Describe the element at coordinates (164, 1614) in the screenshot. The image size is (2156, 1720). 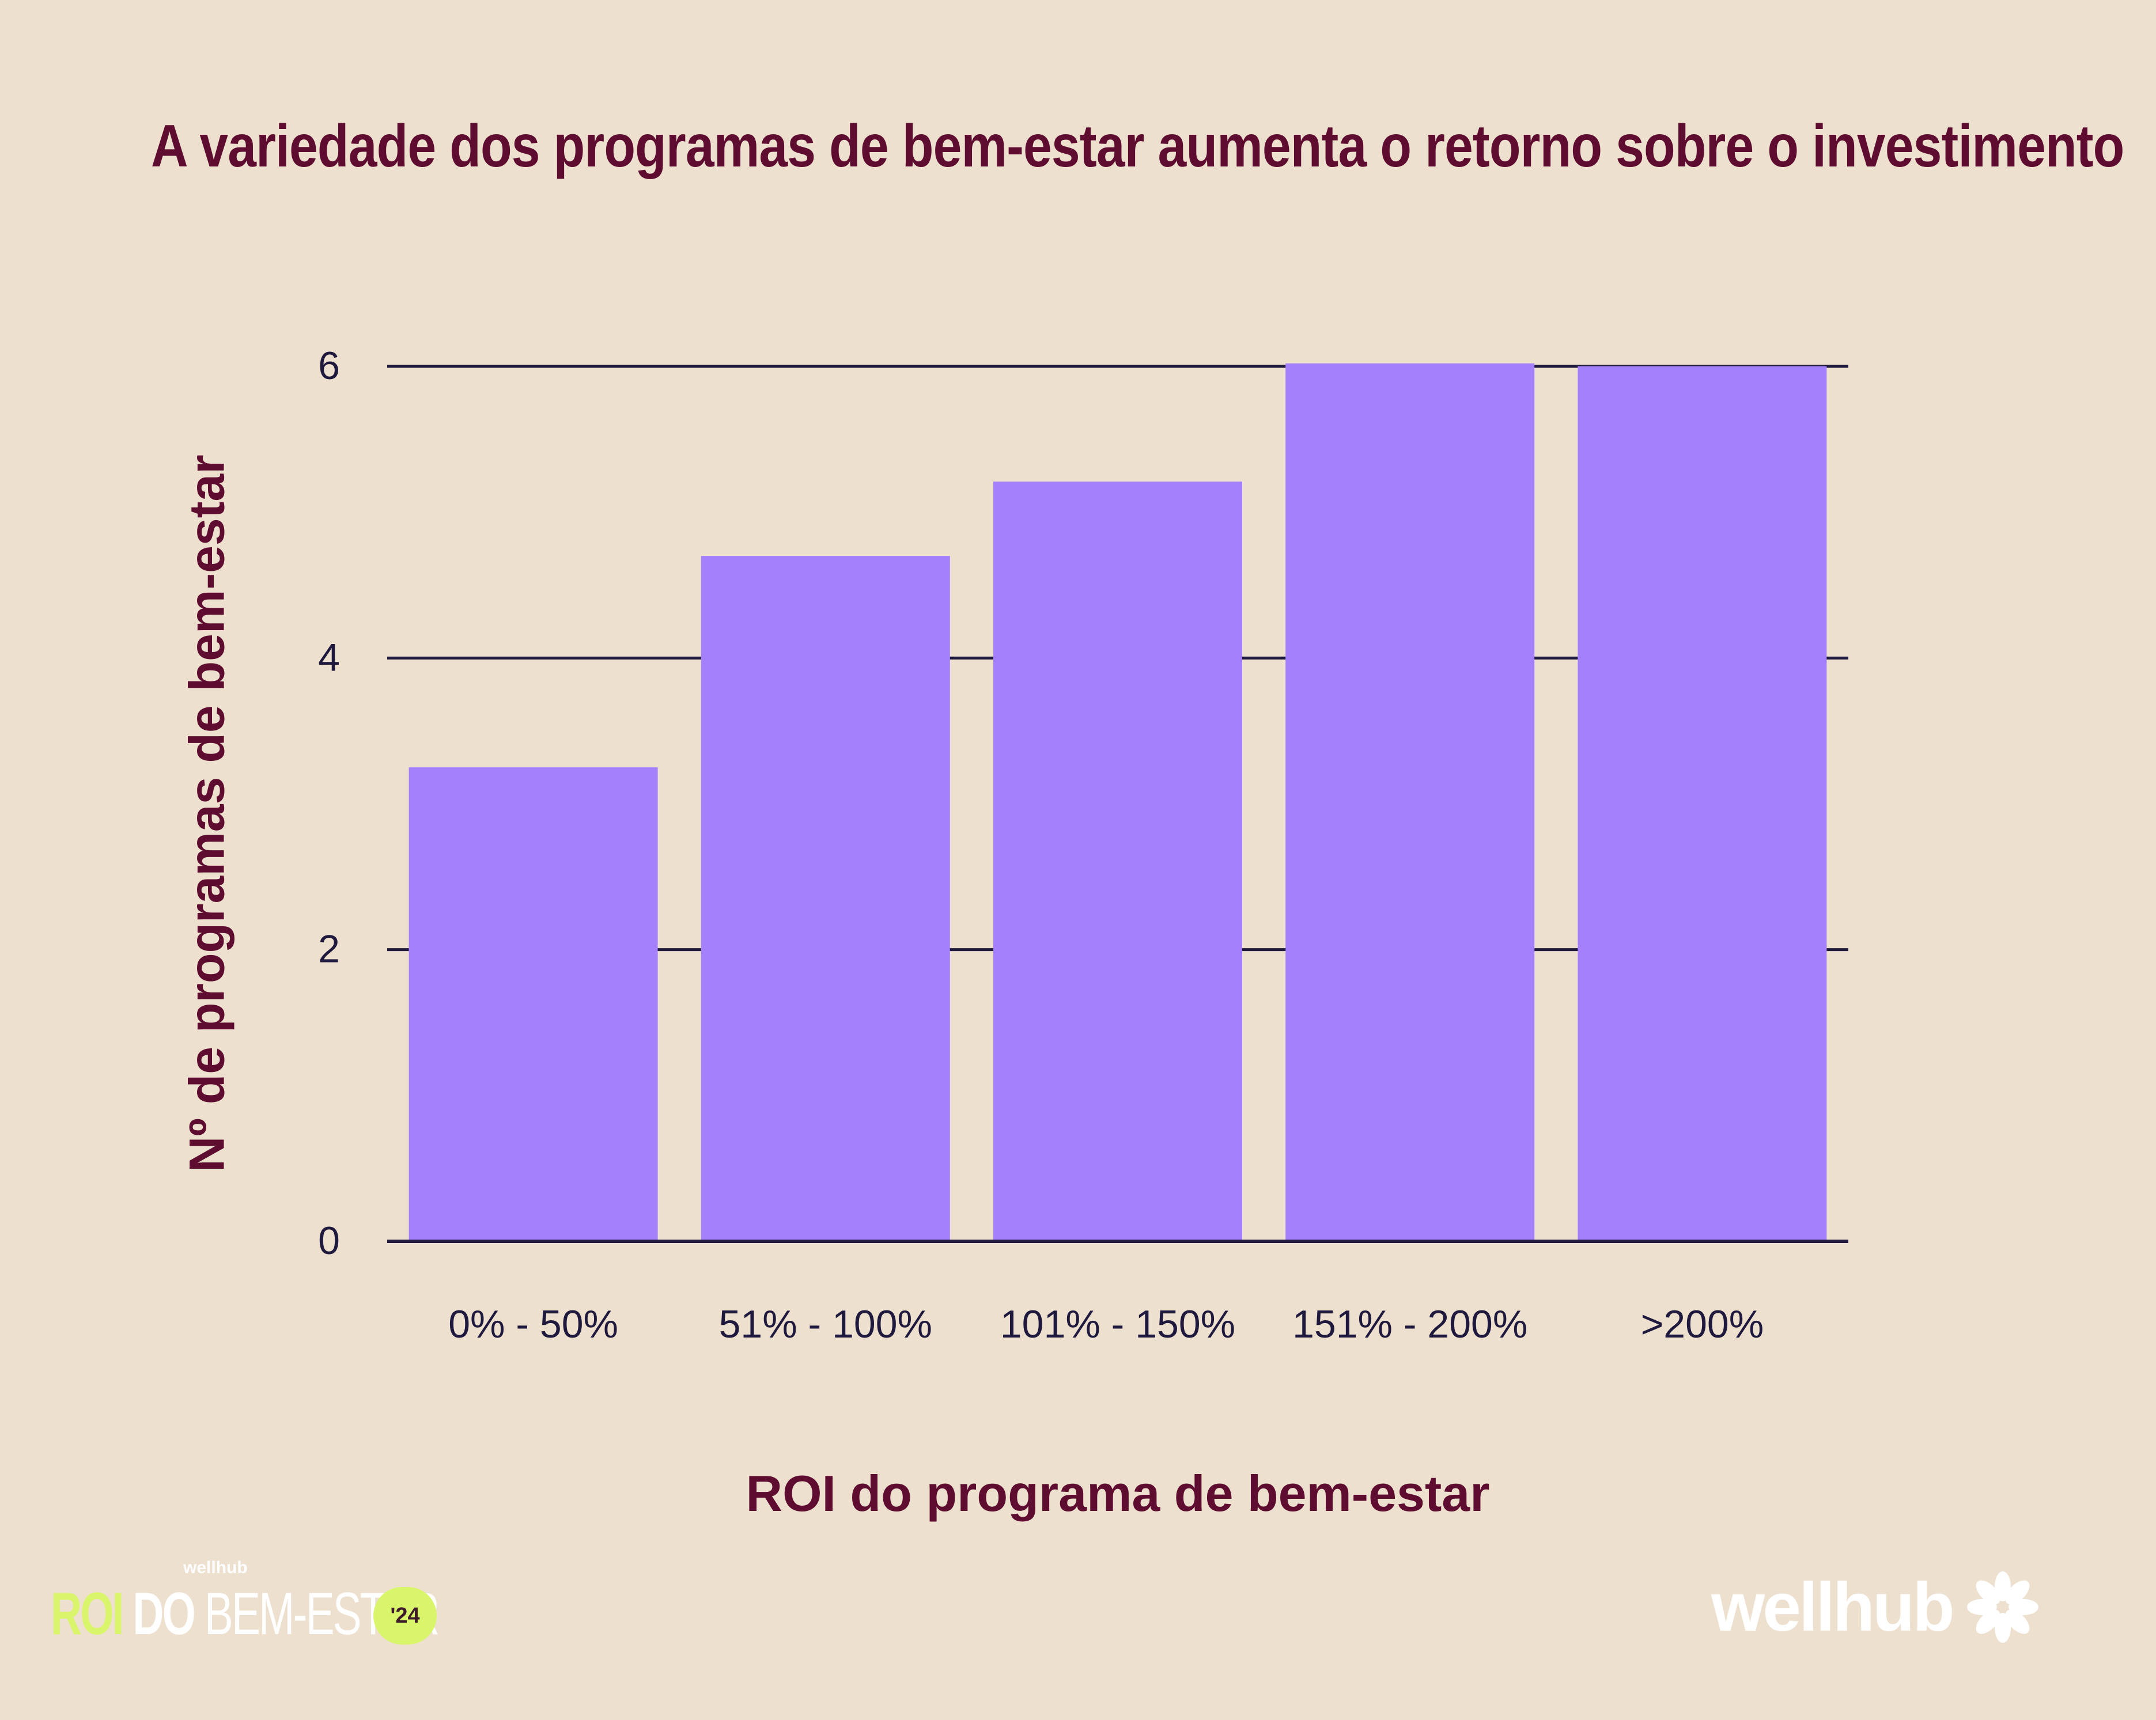
I see `badge-do-text: DO` at that location.